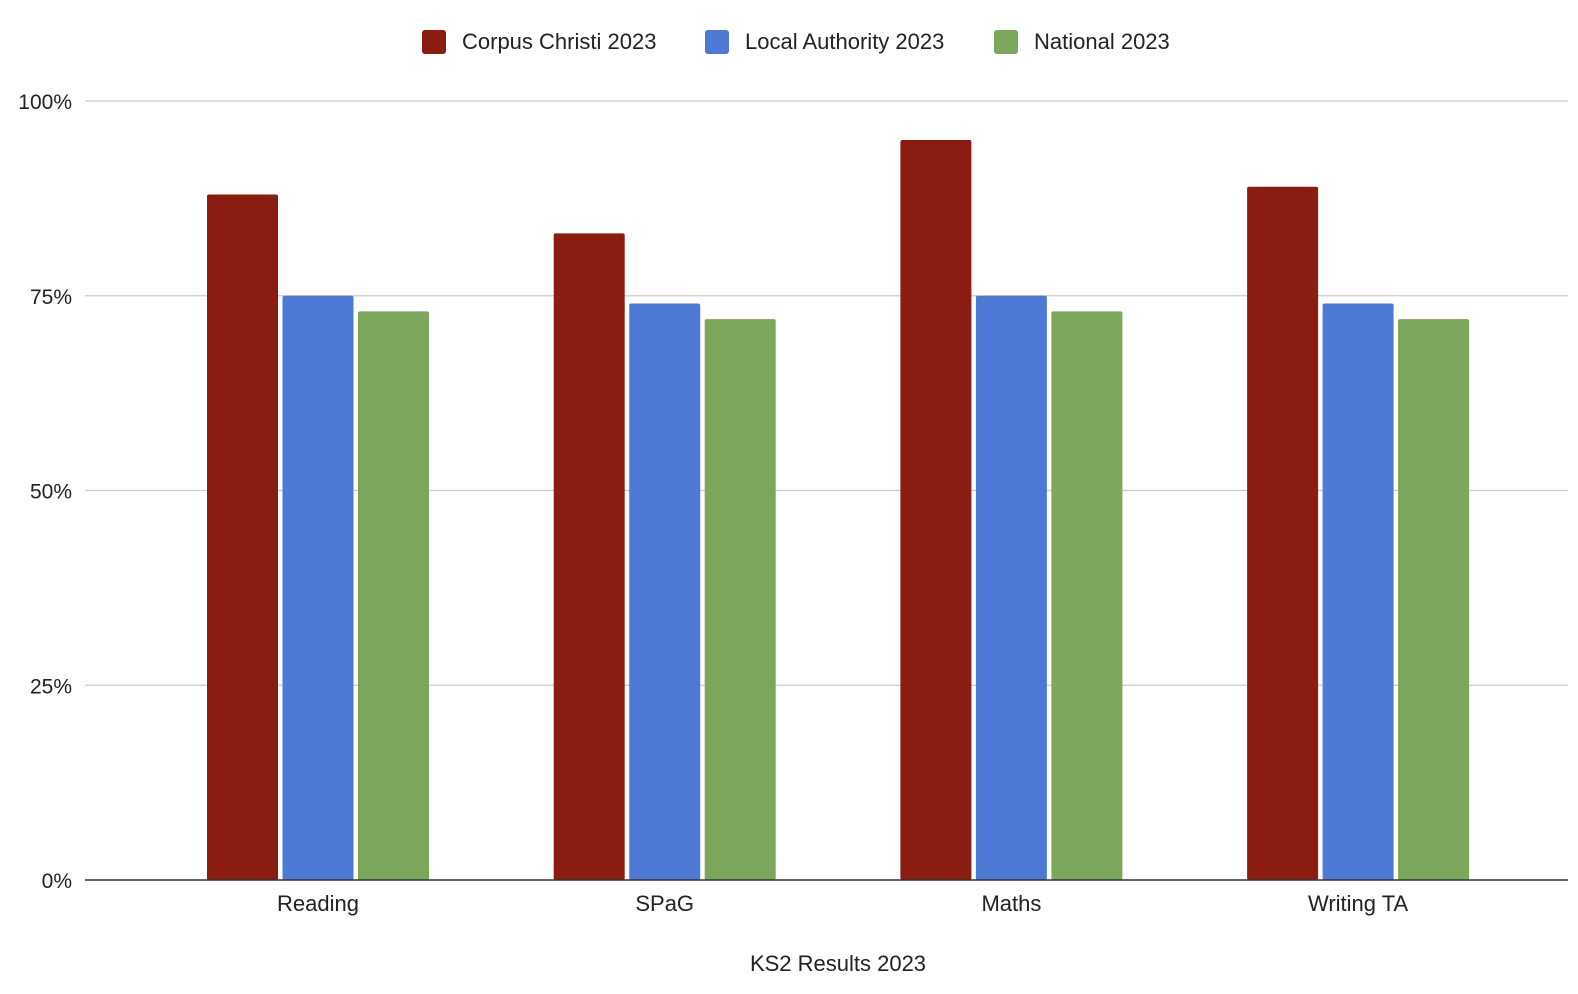 The height and width of the screenshot is (994, 1578). What do you see at coordinates (51, 297) in the screenshot?
I see `y-tick-label: 75%` at bounding box center [51, 297].